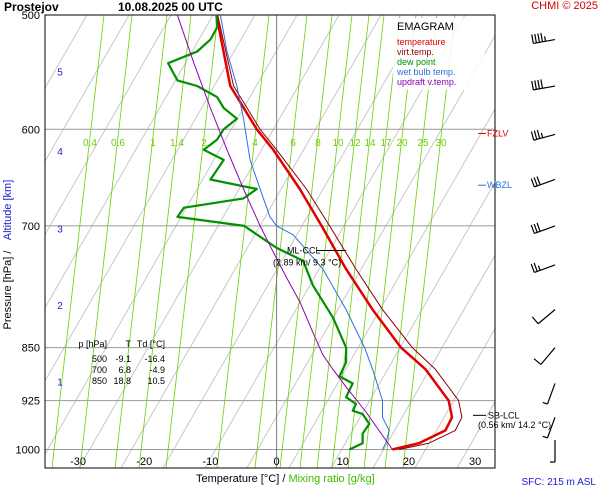 The image size is (600, 500). Describe the element at coordinates (204, 143) in the screenshot. I see `mixing-ratio-label: 2` at that location.